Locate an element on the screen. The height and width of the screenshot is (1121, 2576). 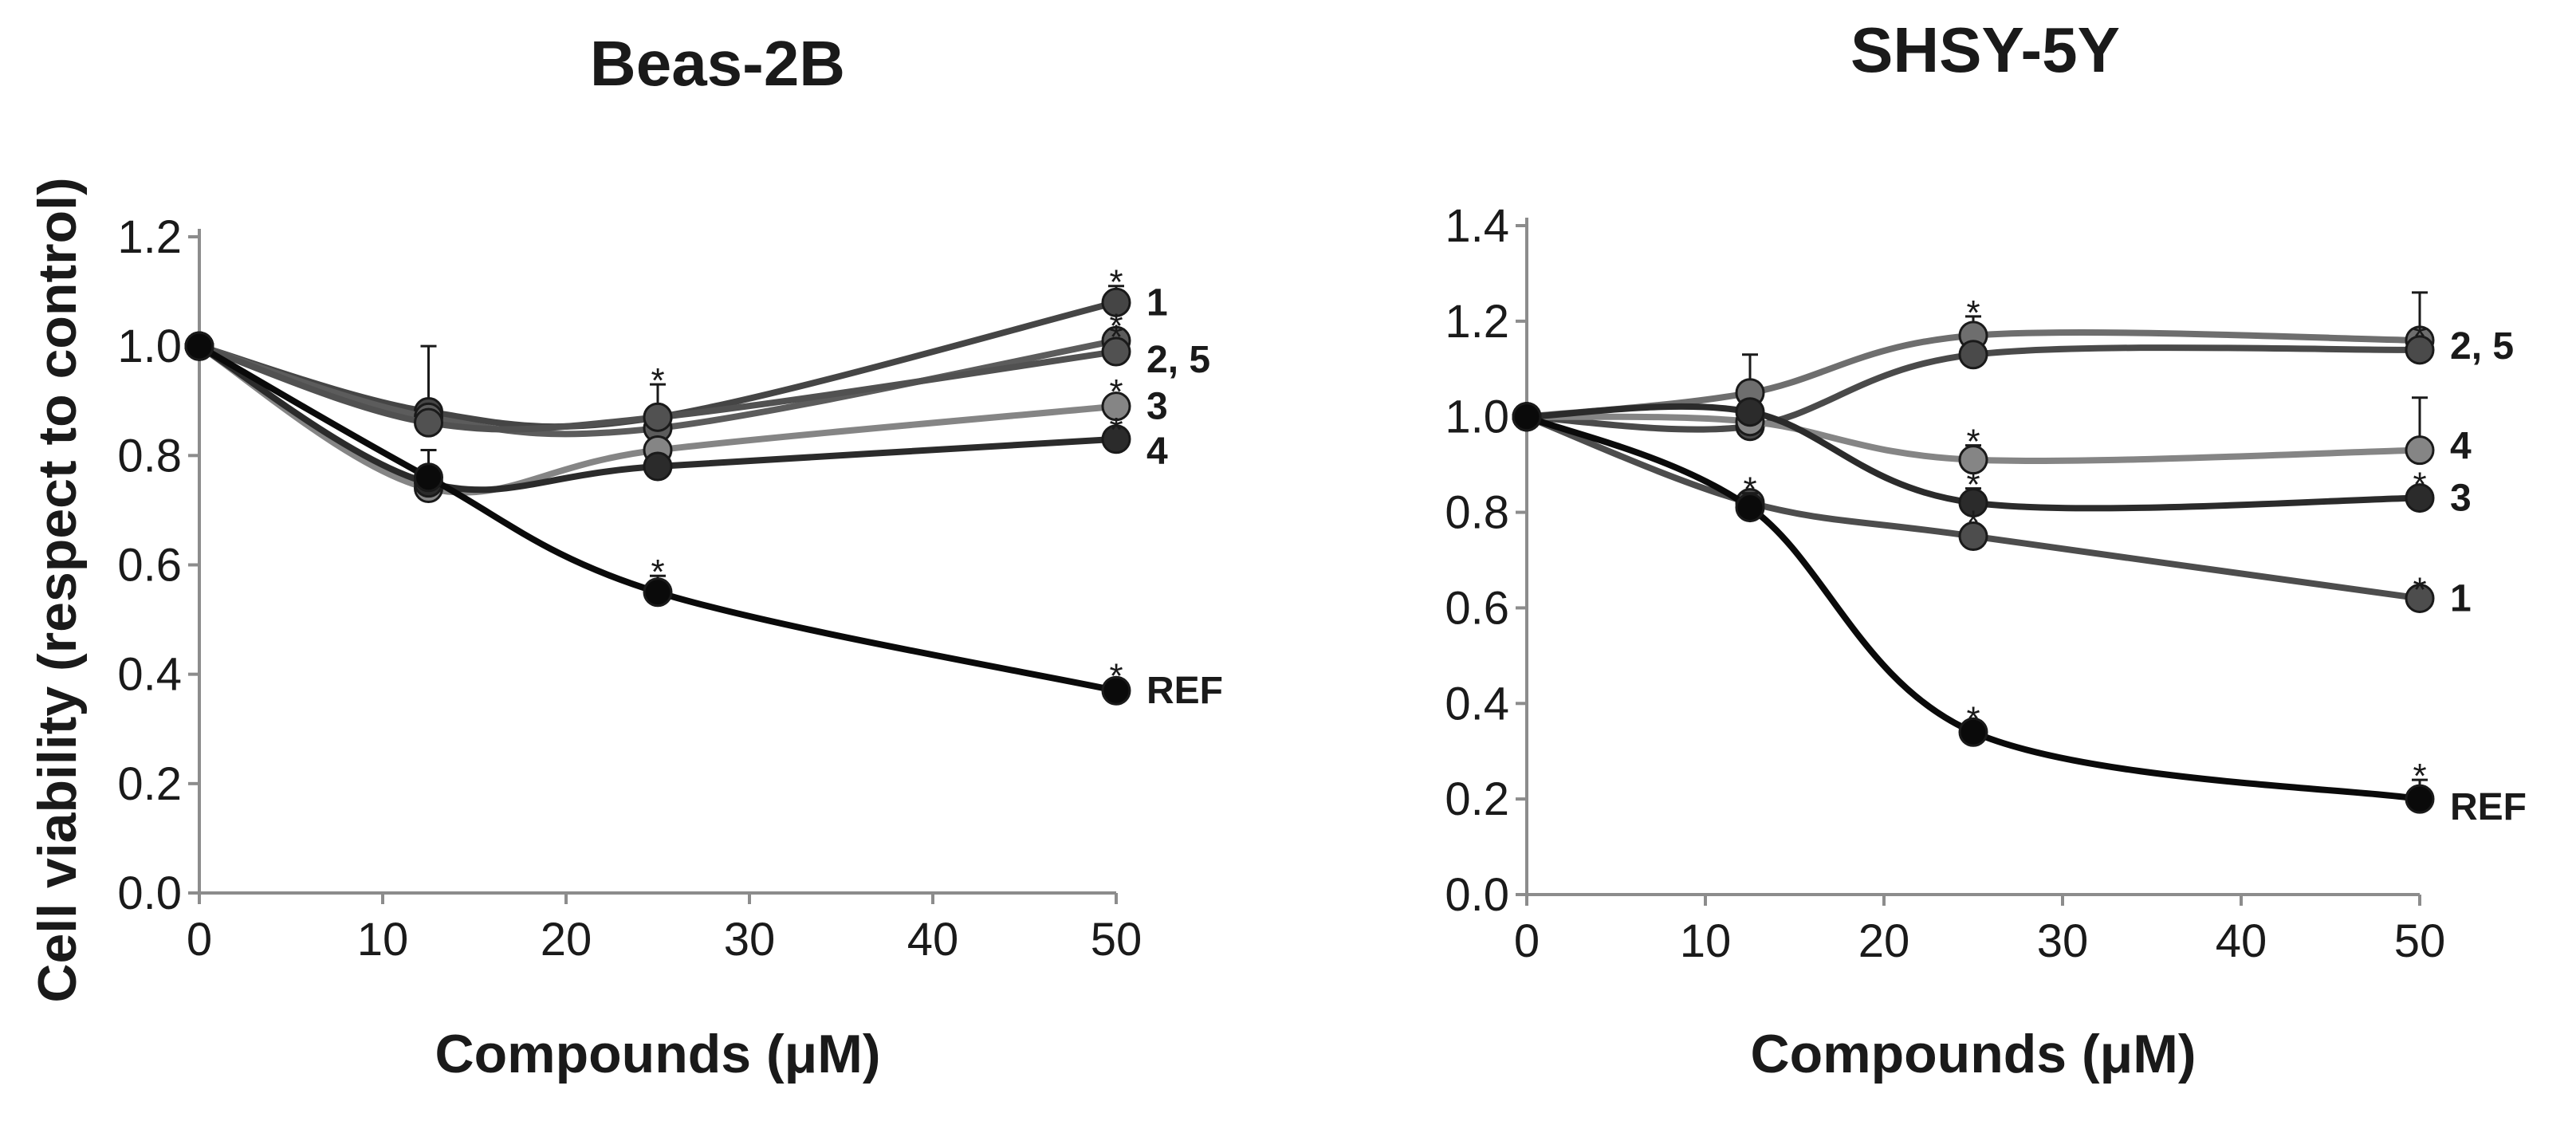
y-tick-label: 1.4 is located at coordinates (1477, 226).